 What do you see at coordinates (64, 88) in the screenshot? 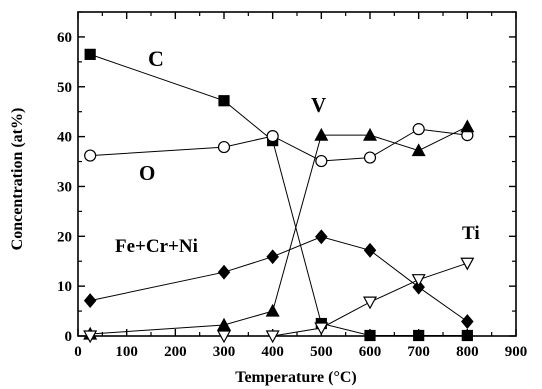
I see `y-tick-label: 50` at bounding box center [64, 88].